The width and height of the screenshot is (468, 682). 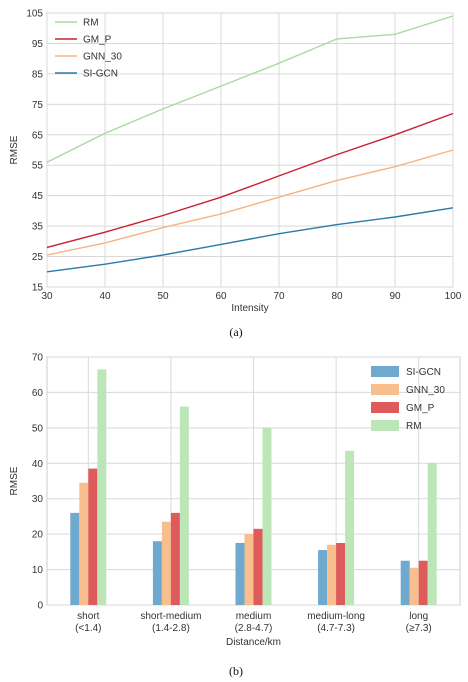 What do you see at coordinates (453, 296) in the screenshot?
I see `x-tick-label-a: 100` at bounding box center [453, 296].